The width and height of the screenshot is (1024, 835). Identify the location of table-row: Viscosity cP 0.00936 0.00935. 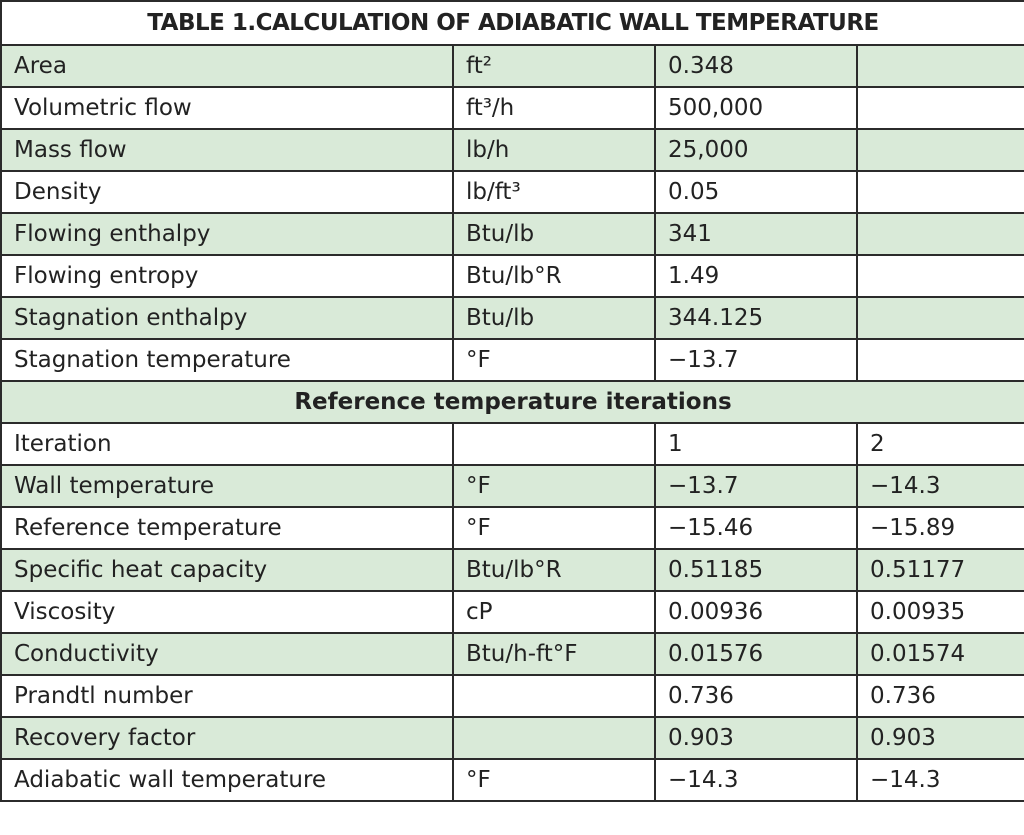
(512, 612).